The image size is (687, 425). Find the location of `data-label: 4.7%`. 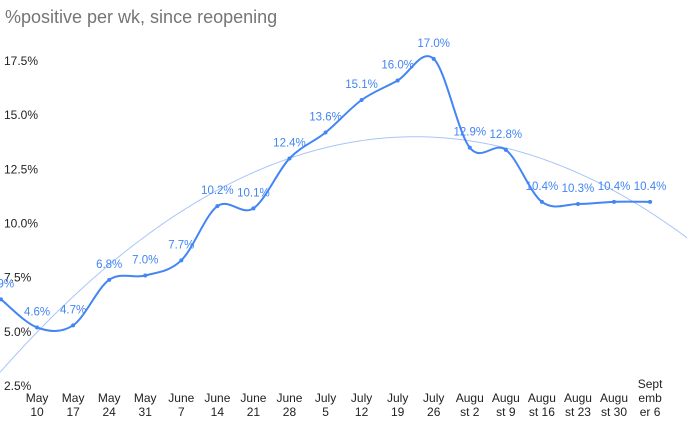

data-label: 4.7% is located at coordinates (73, 310).